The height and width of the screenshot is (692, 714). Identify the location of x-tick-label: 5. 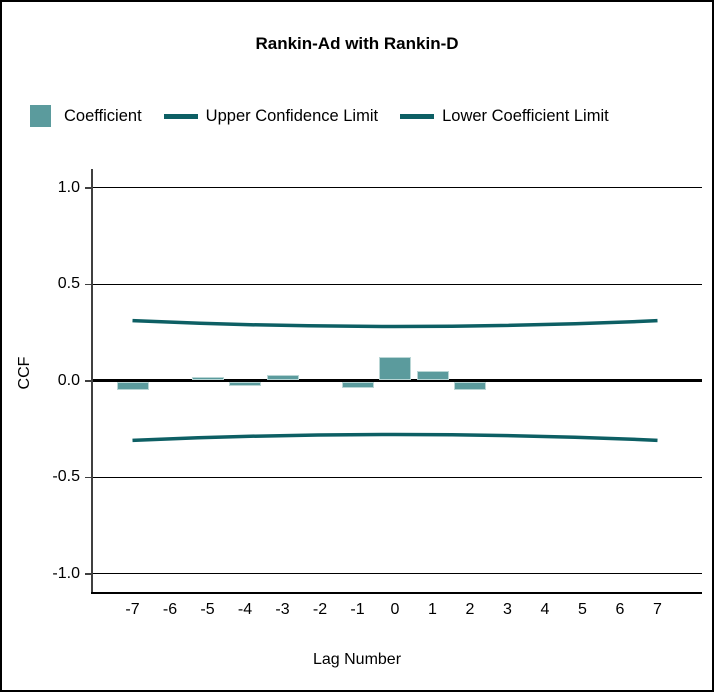
(582, 609).